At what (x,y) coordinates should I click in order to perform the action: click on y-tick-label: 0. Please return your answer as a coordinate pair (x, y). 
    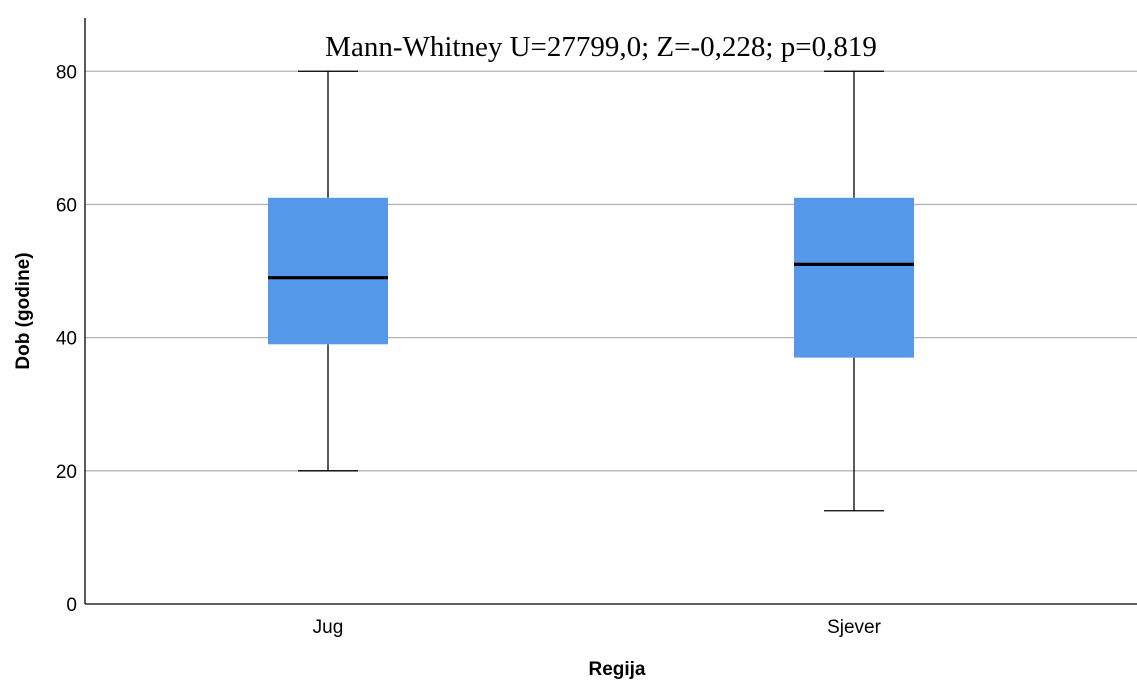
    Looking at the image, I should click on (71, 605).